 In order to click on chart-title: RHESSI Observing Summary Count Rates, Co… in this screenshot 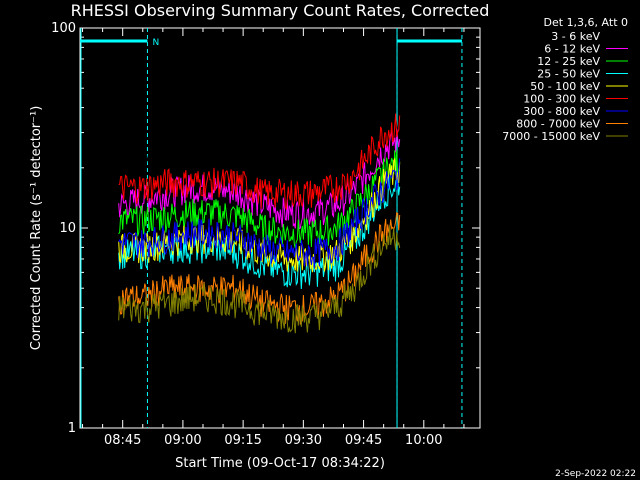, I will do `click(280, 10)`.